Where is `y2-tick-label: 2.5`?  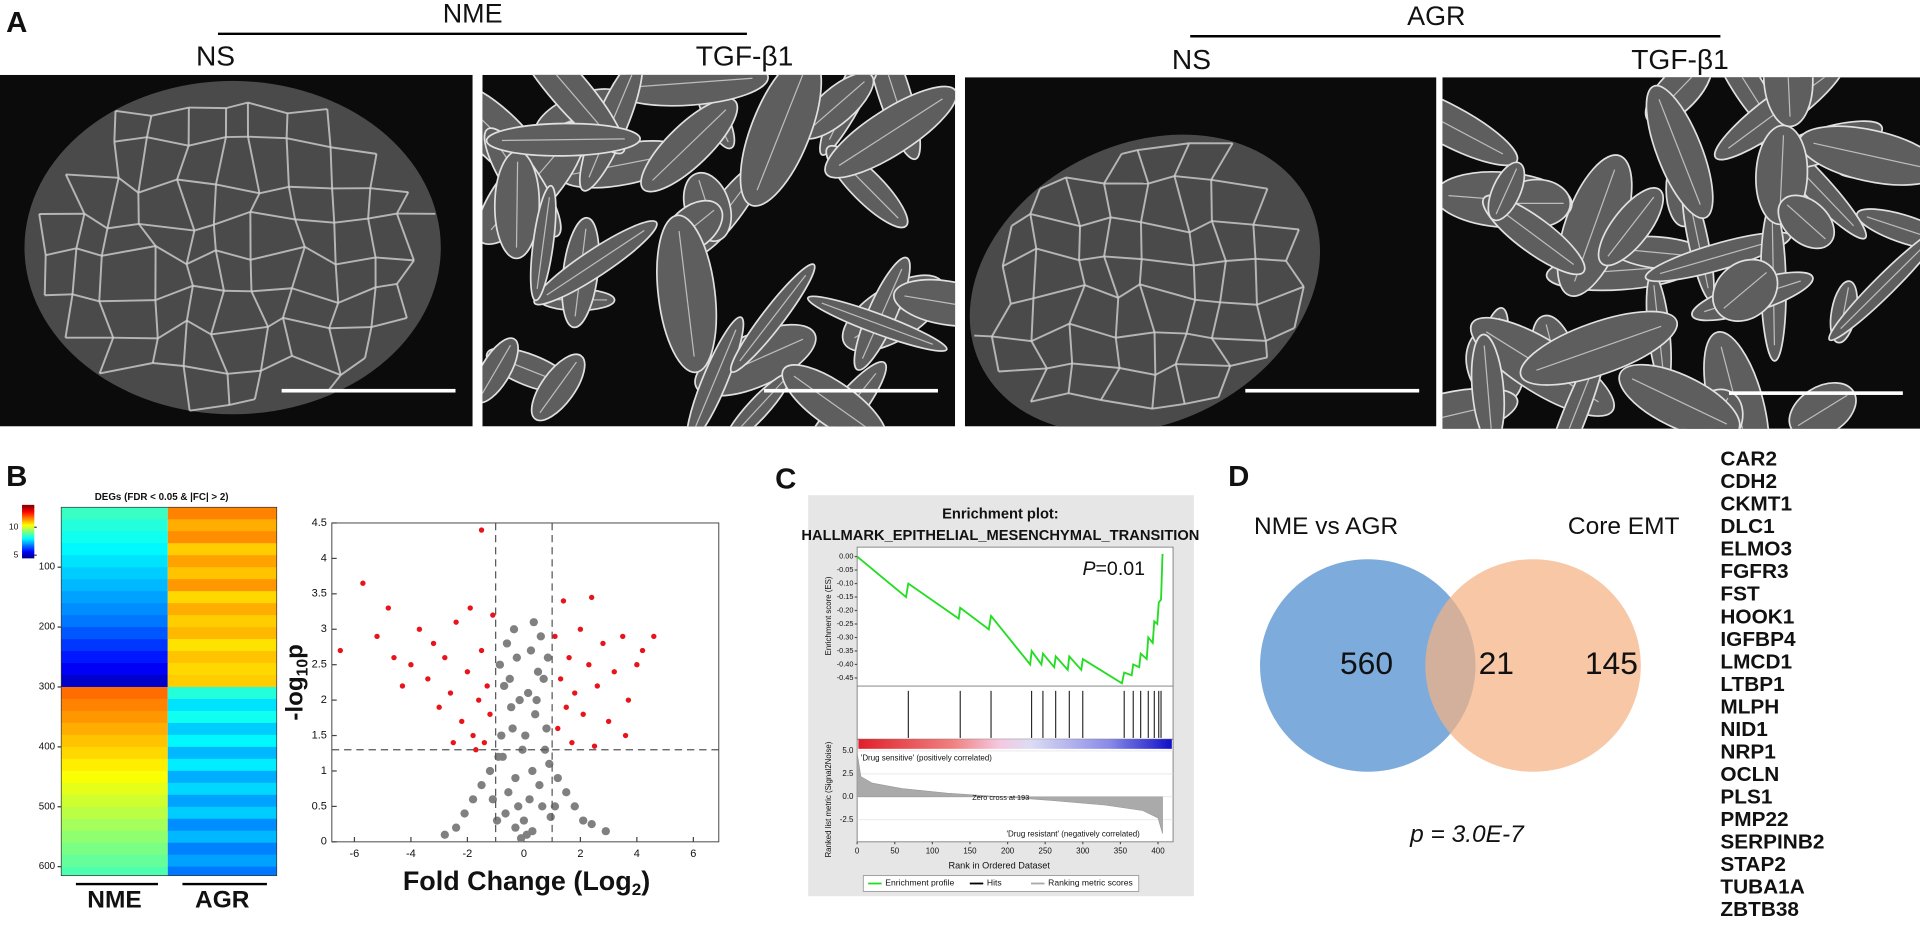 y2-tick-label: 2.5 is located at coordinates (848, 773).